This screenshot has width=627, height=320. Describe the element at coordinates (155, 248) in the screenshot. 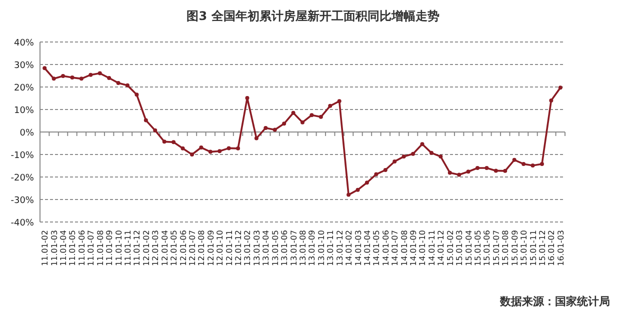

I see `x-tick-label: 12.01-03` at that location.